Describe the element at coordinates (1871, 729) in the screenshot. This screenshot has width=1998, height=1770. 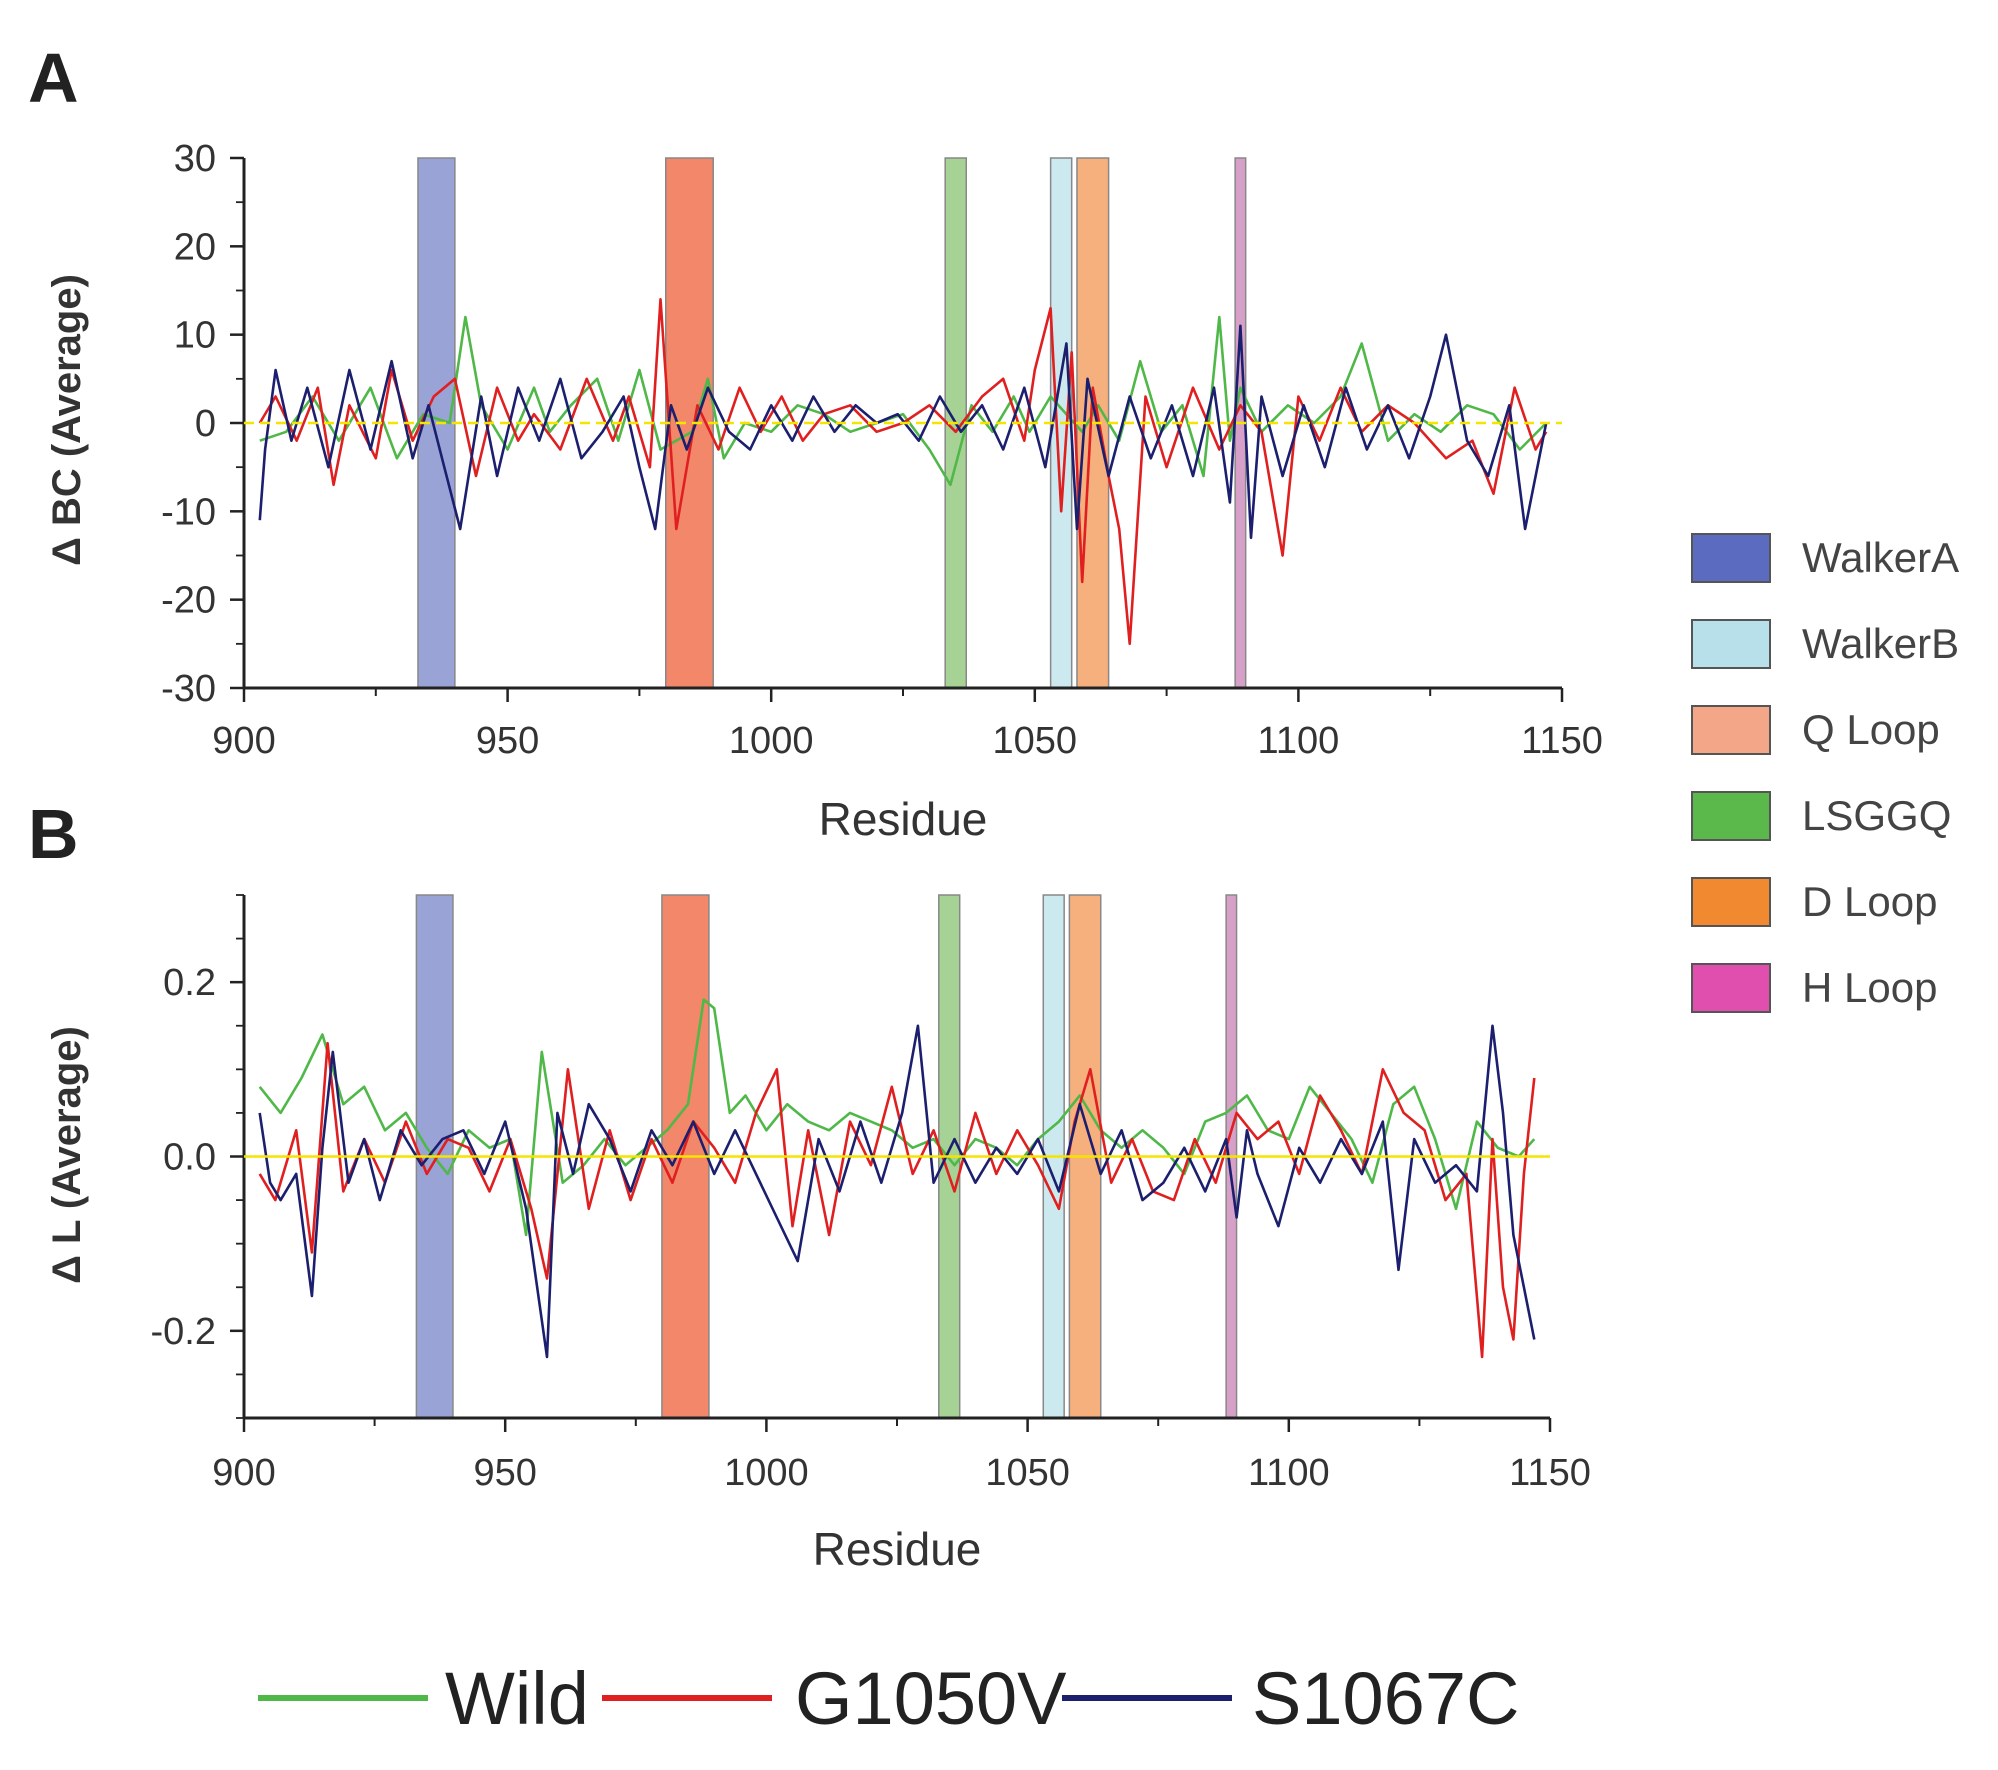
I see `legend-label-q-loop: Q Loop` at that location.